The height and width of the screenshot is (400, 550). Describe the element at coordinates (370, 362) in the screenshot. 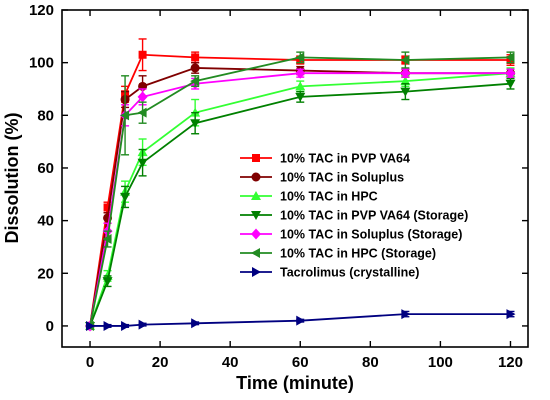

I see `x-tick-label: 80` at that location.